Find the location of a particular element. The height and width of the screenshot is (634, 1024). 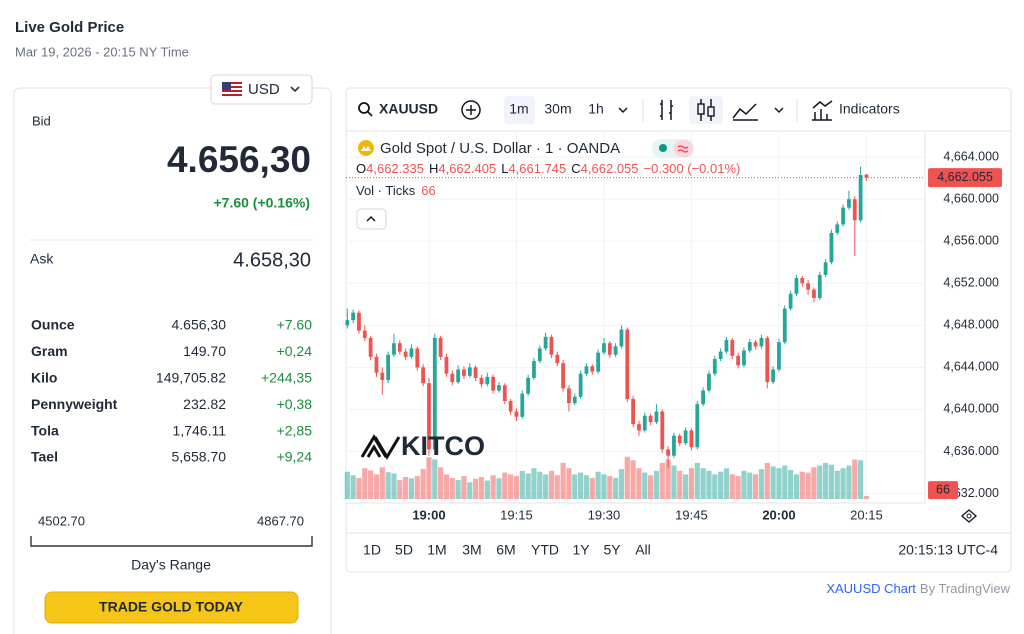

interval: 1h is located at coordinates (596, 109).